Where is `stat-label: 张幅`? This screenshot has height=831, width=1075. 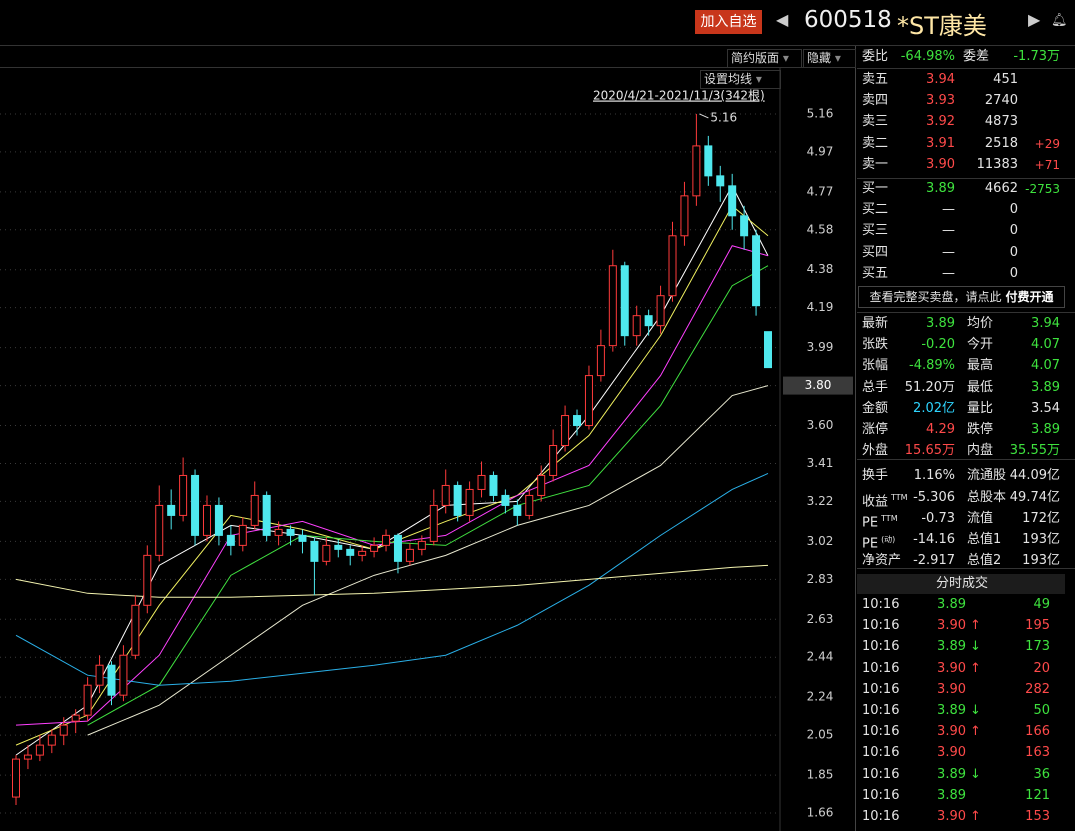 stat-label: 张幅 is located at coordinates (875, 366).